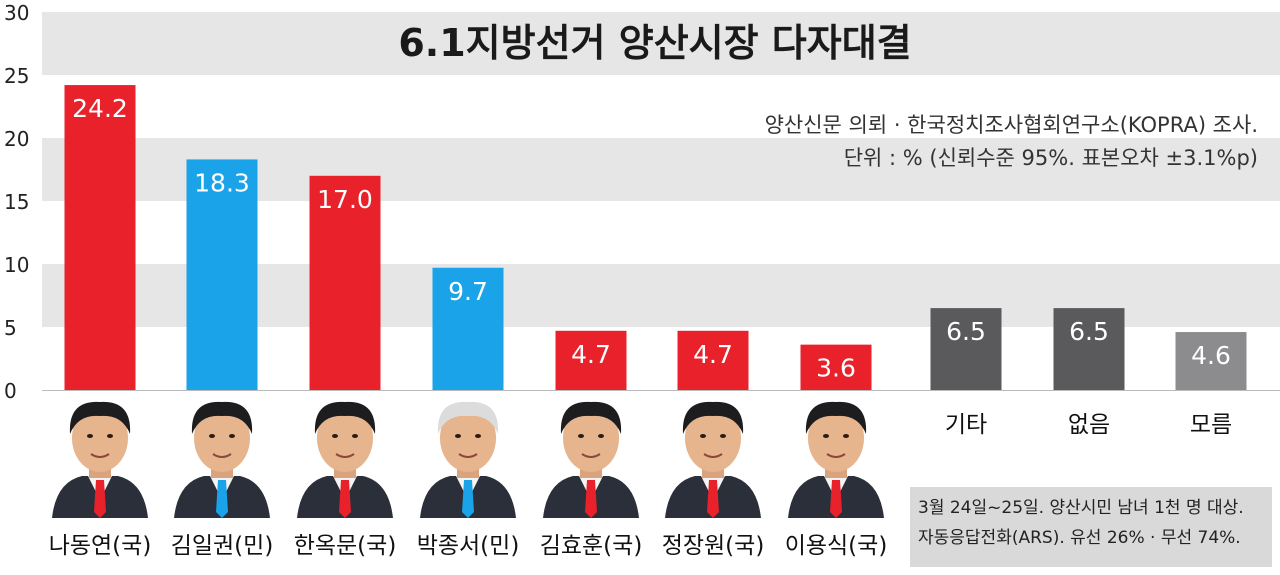 This screenshot has height=575, width=1280. What do you see at coordinates (1079, 538) in the screenshot?
I see `footnote-line-2: 자동응답전화(ARS). 유선 26% · 무선 74%.` at bounding box center [1079, 538].